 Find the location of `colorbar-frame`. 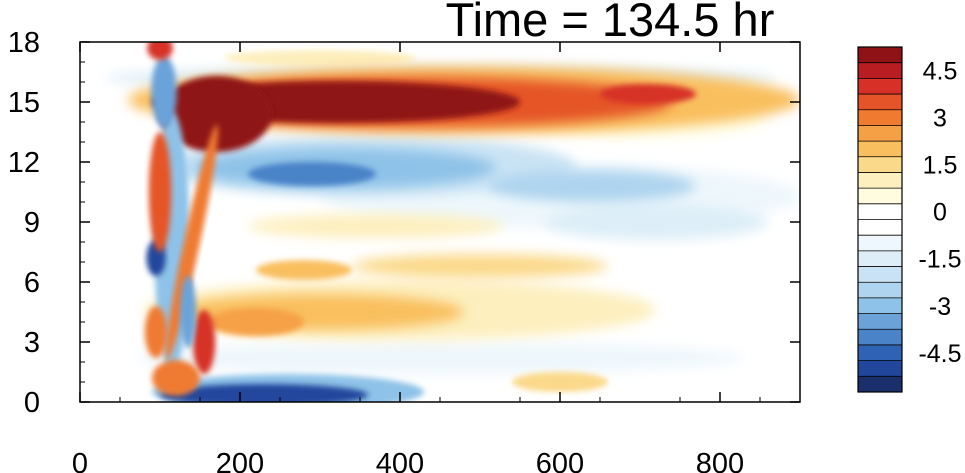

colorbar-frame is located at coordinates (880, 219).